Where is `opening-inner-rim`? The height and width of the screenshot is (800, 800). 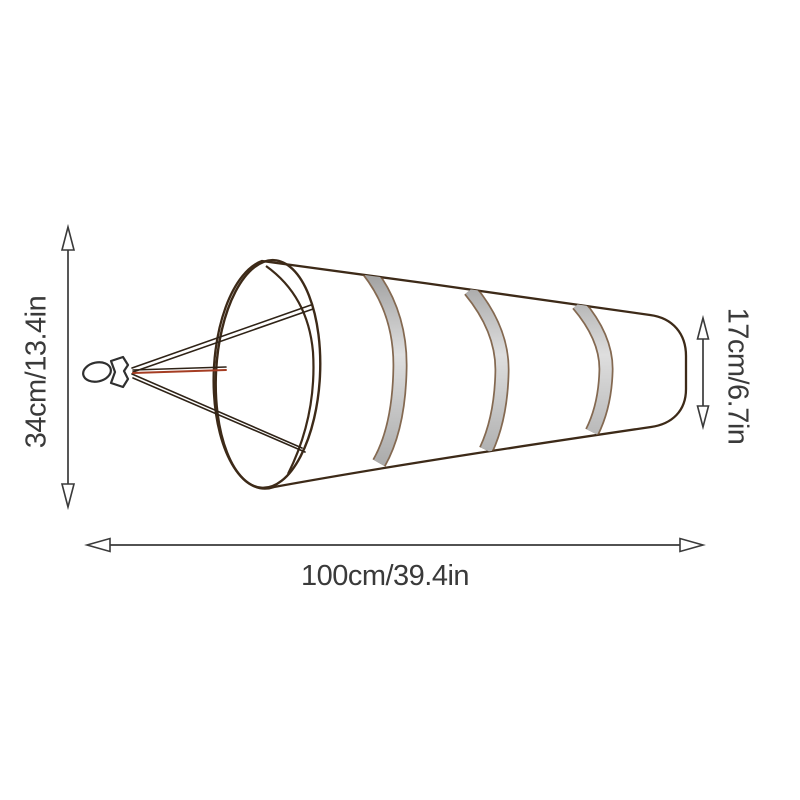 opening-inner-rim is located at coordinates (290, 370).